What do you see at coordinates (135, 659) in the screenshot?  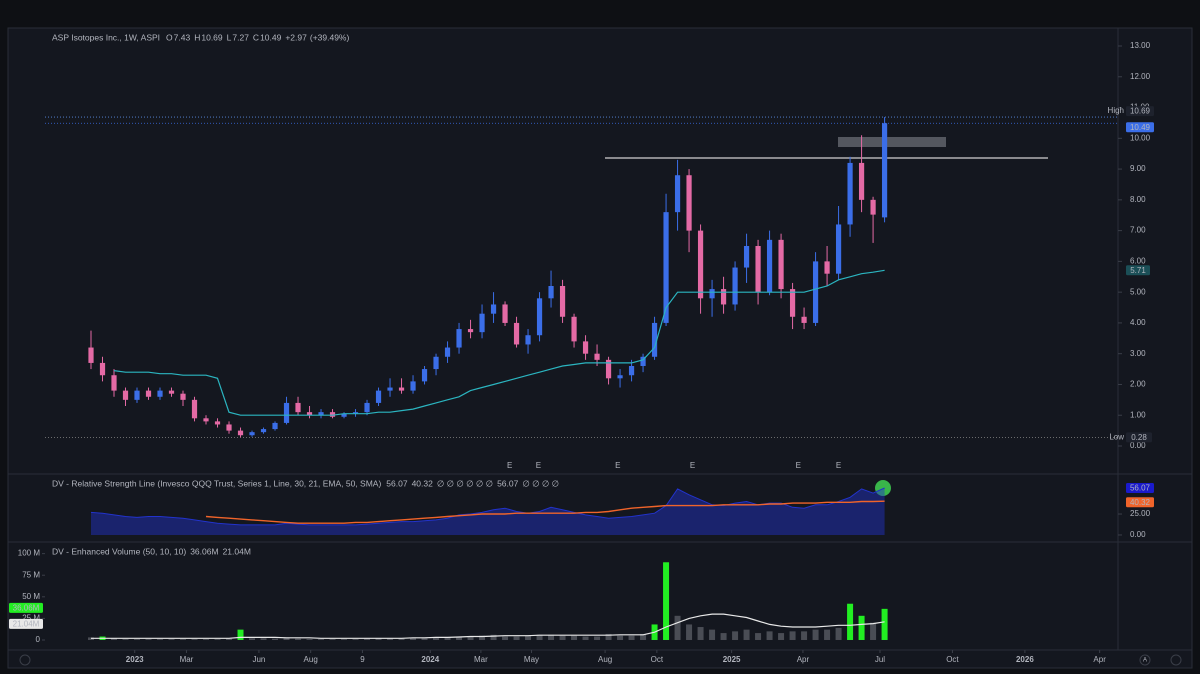 I see `x-tick-label: 2023` at bounding box center [135, 659].